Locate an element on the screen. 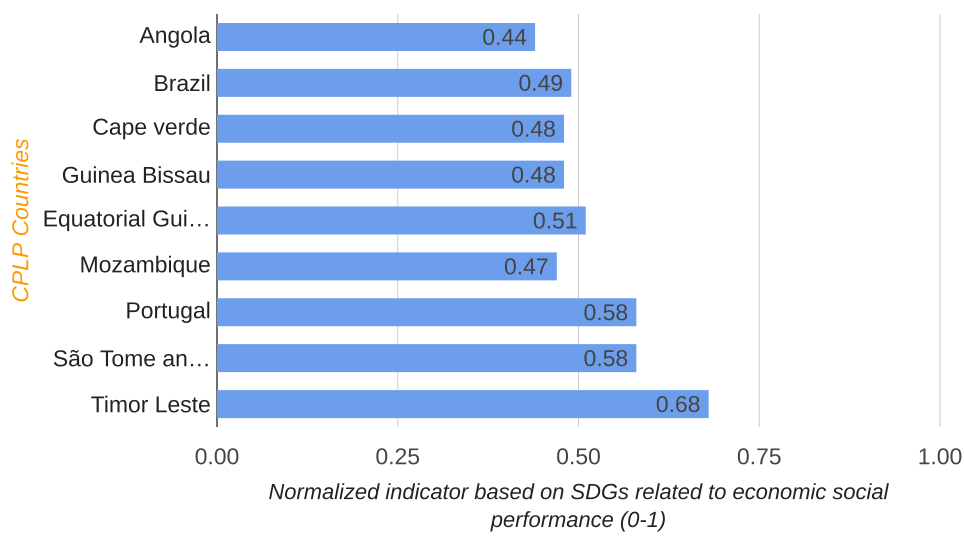 This screenshot has height=541, width=964. y-tick-label: Brazil is located at coordinates (182, 83).